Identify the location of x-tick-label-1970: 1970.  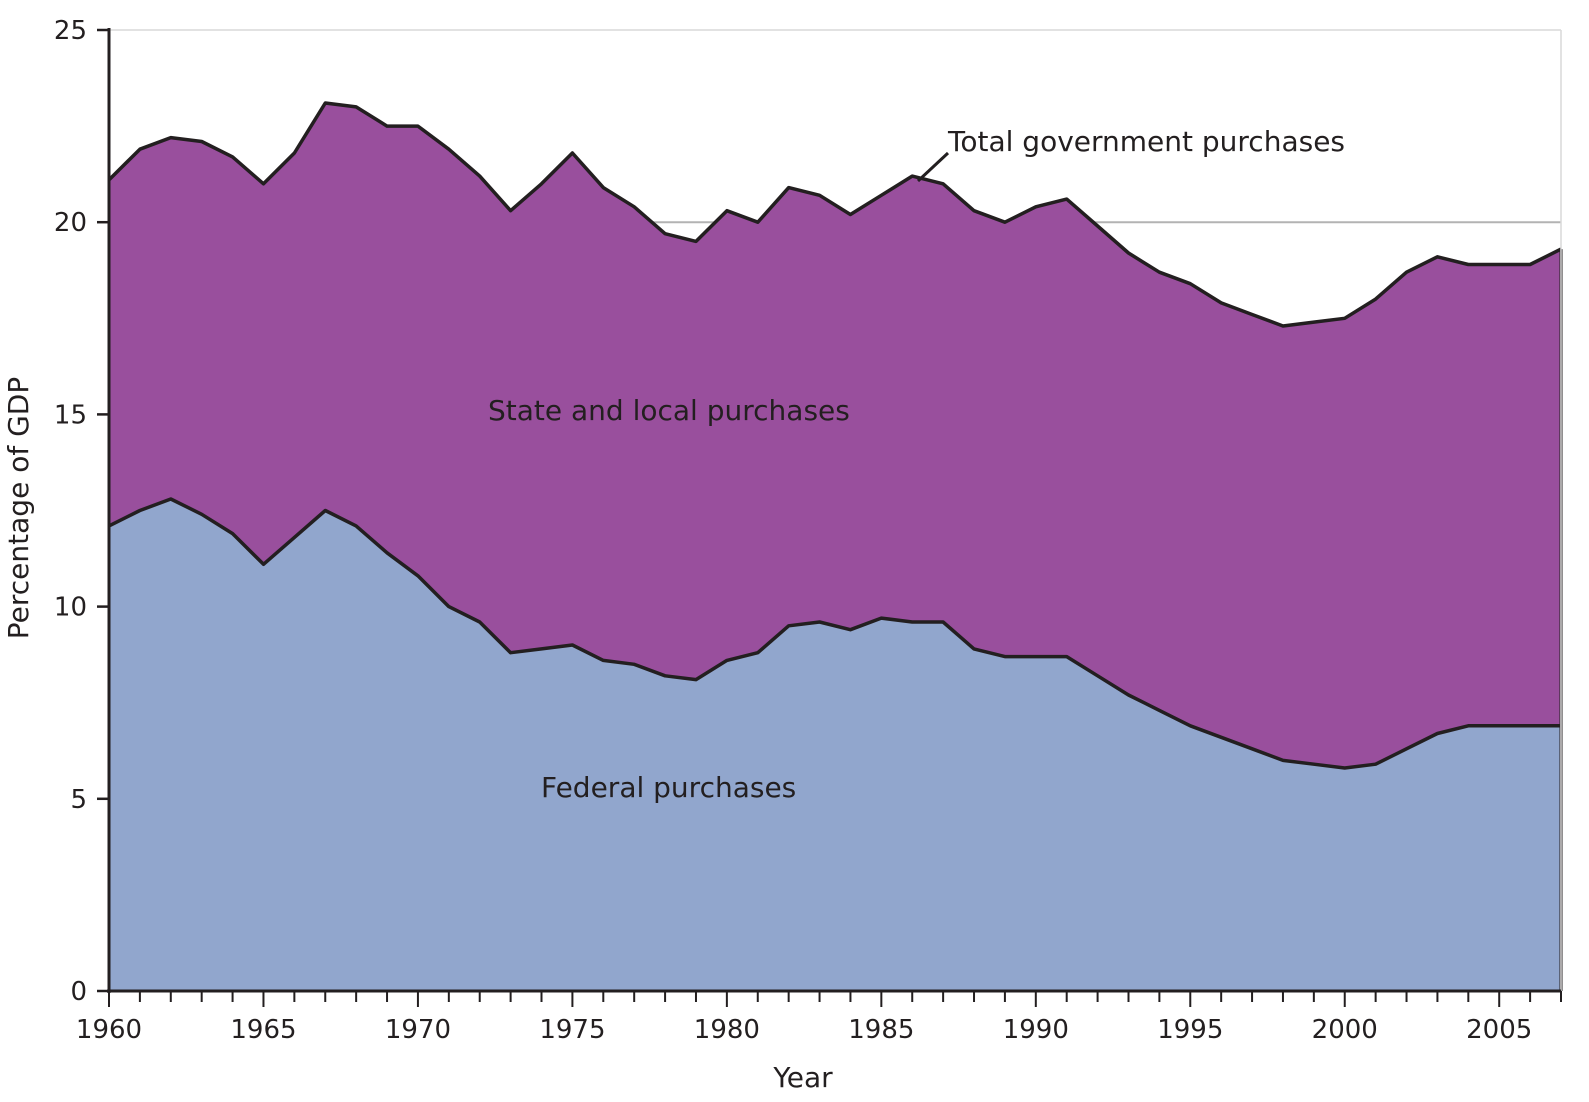
(418, 1030).